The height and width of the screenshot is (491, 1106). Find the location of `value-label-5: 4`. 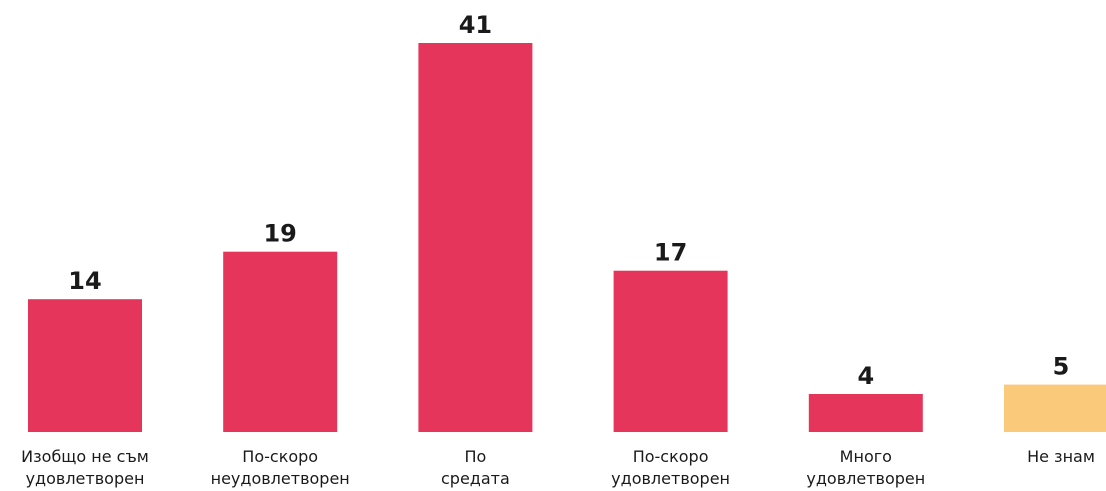

value-label-5: 4 is located at coordinates (865, 376).